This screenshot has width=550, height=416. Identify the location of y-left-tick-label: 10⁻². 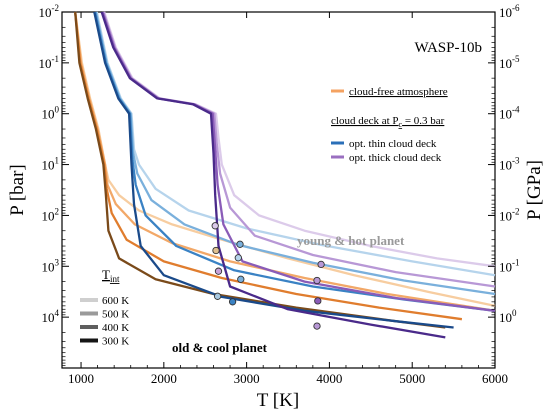
(49, 11).